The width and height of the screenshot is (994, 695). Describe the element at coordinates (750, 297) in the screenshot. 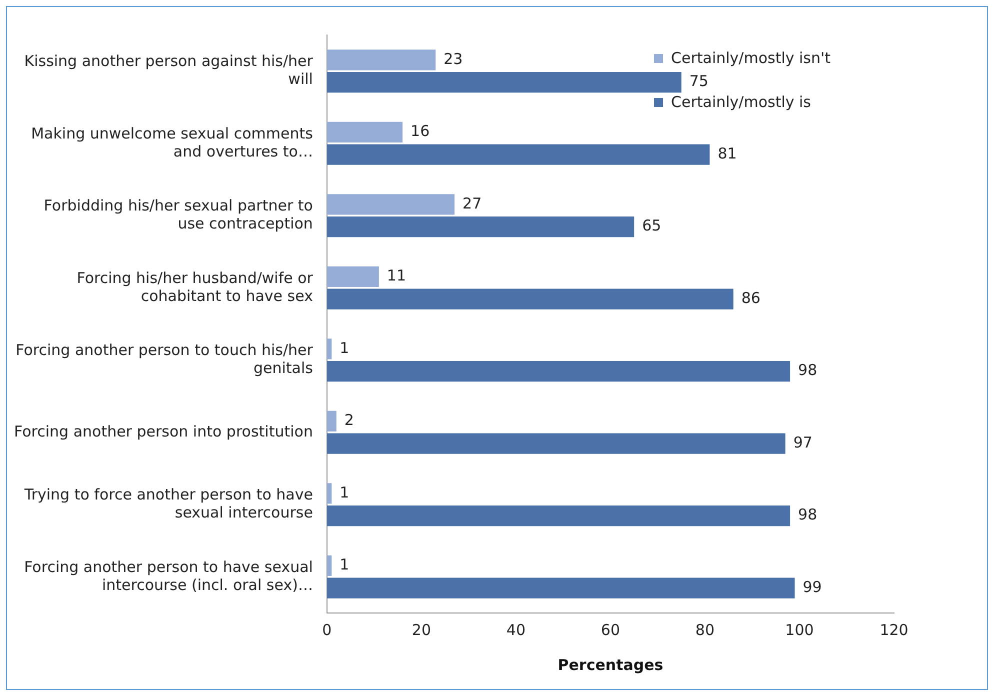

I see `data-label: 86` at that location.